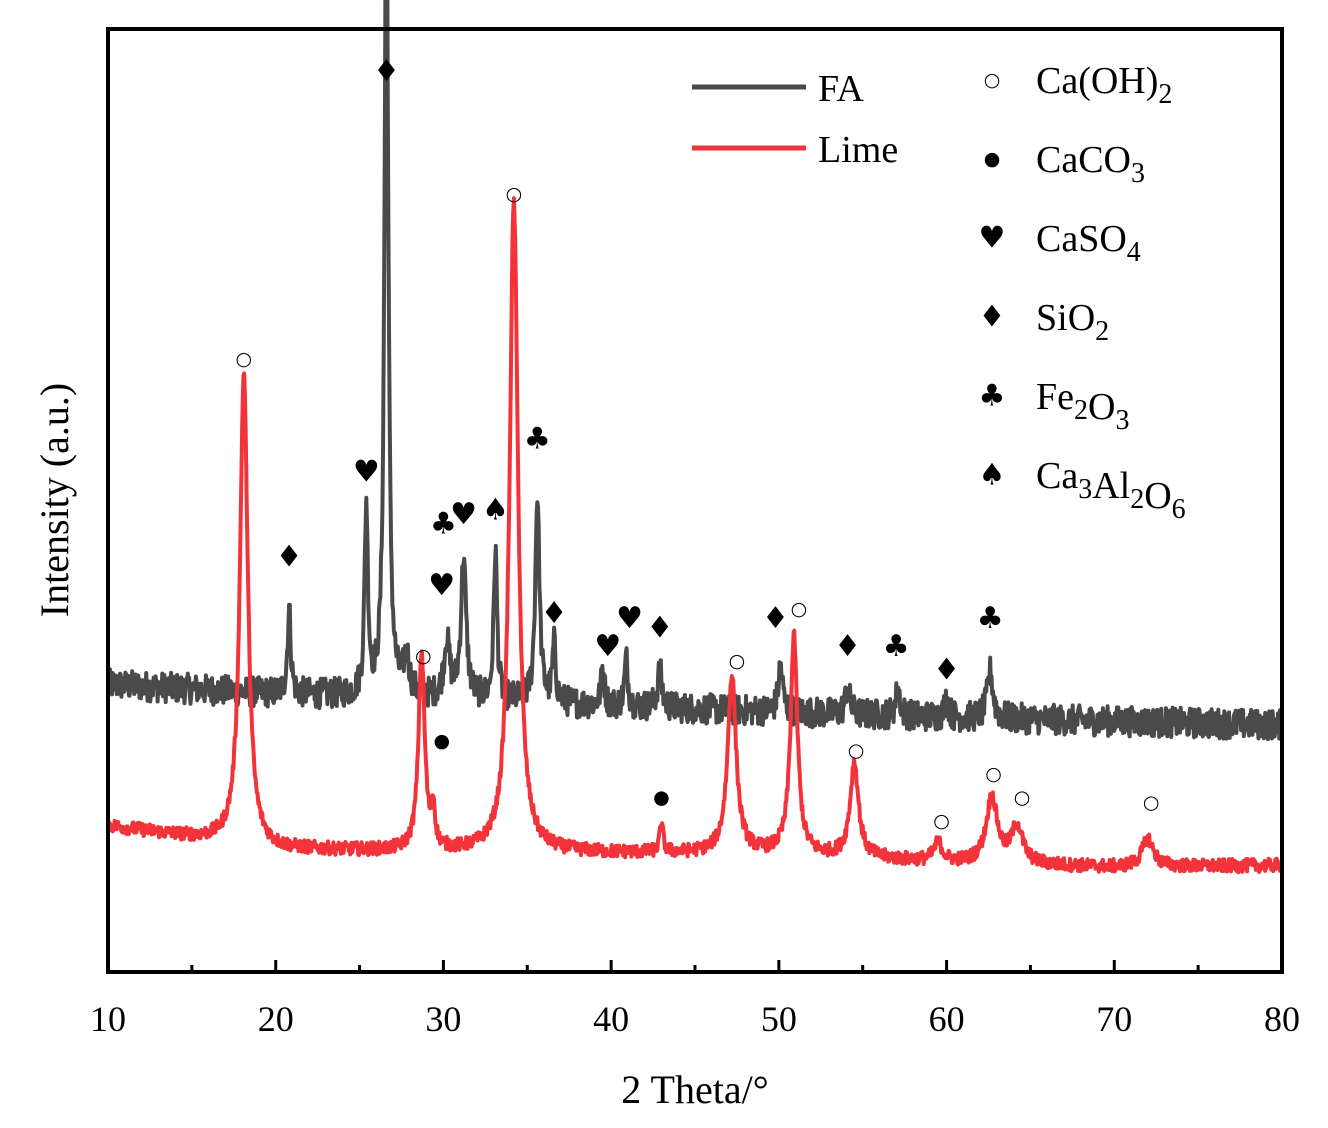 The image size is (1328, 1128). Describe the element at coordinates (443, 1019) in the screenshot. I see `x-tick-label: 30` at that location.